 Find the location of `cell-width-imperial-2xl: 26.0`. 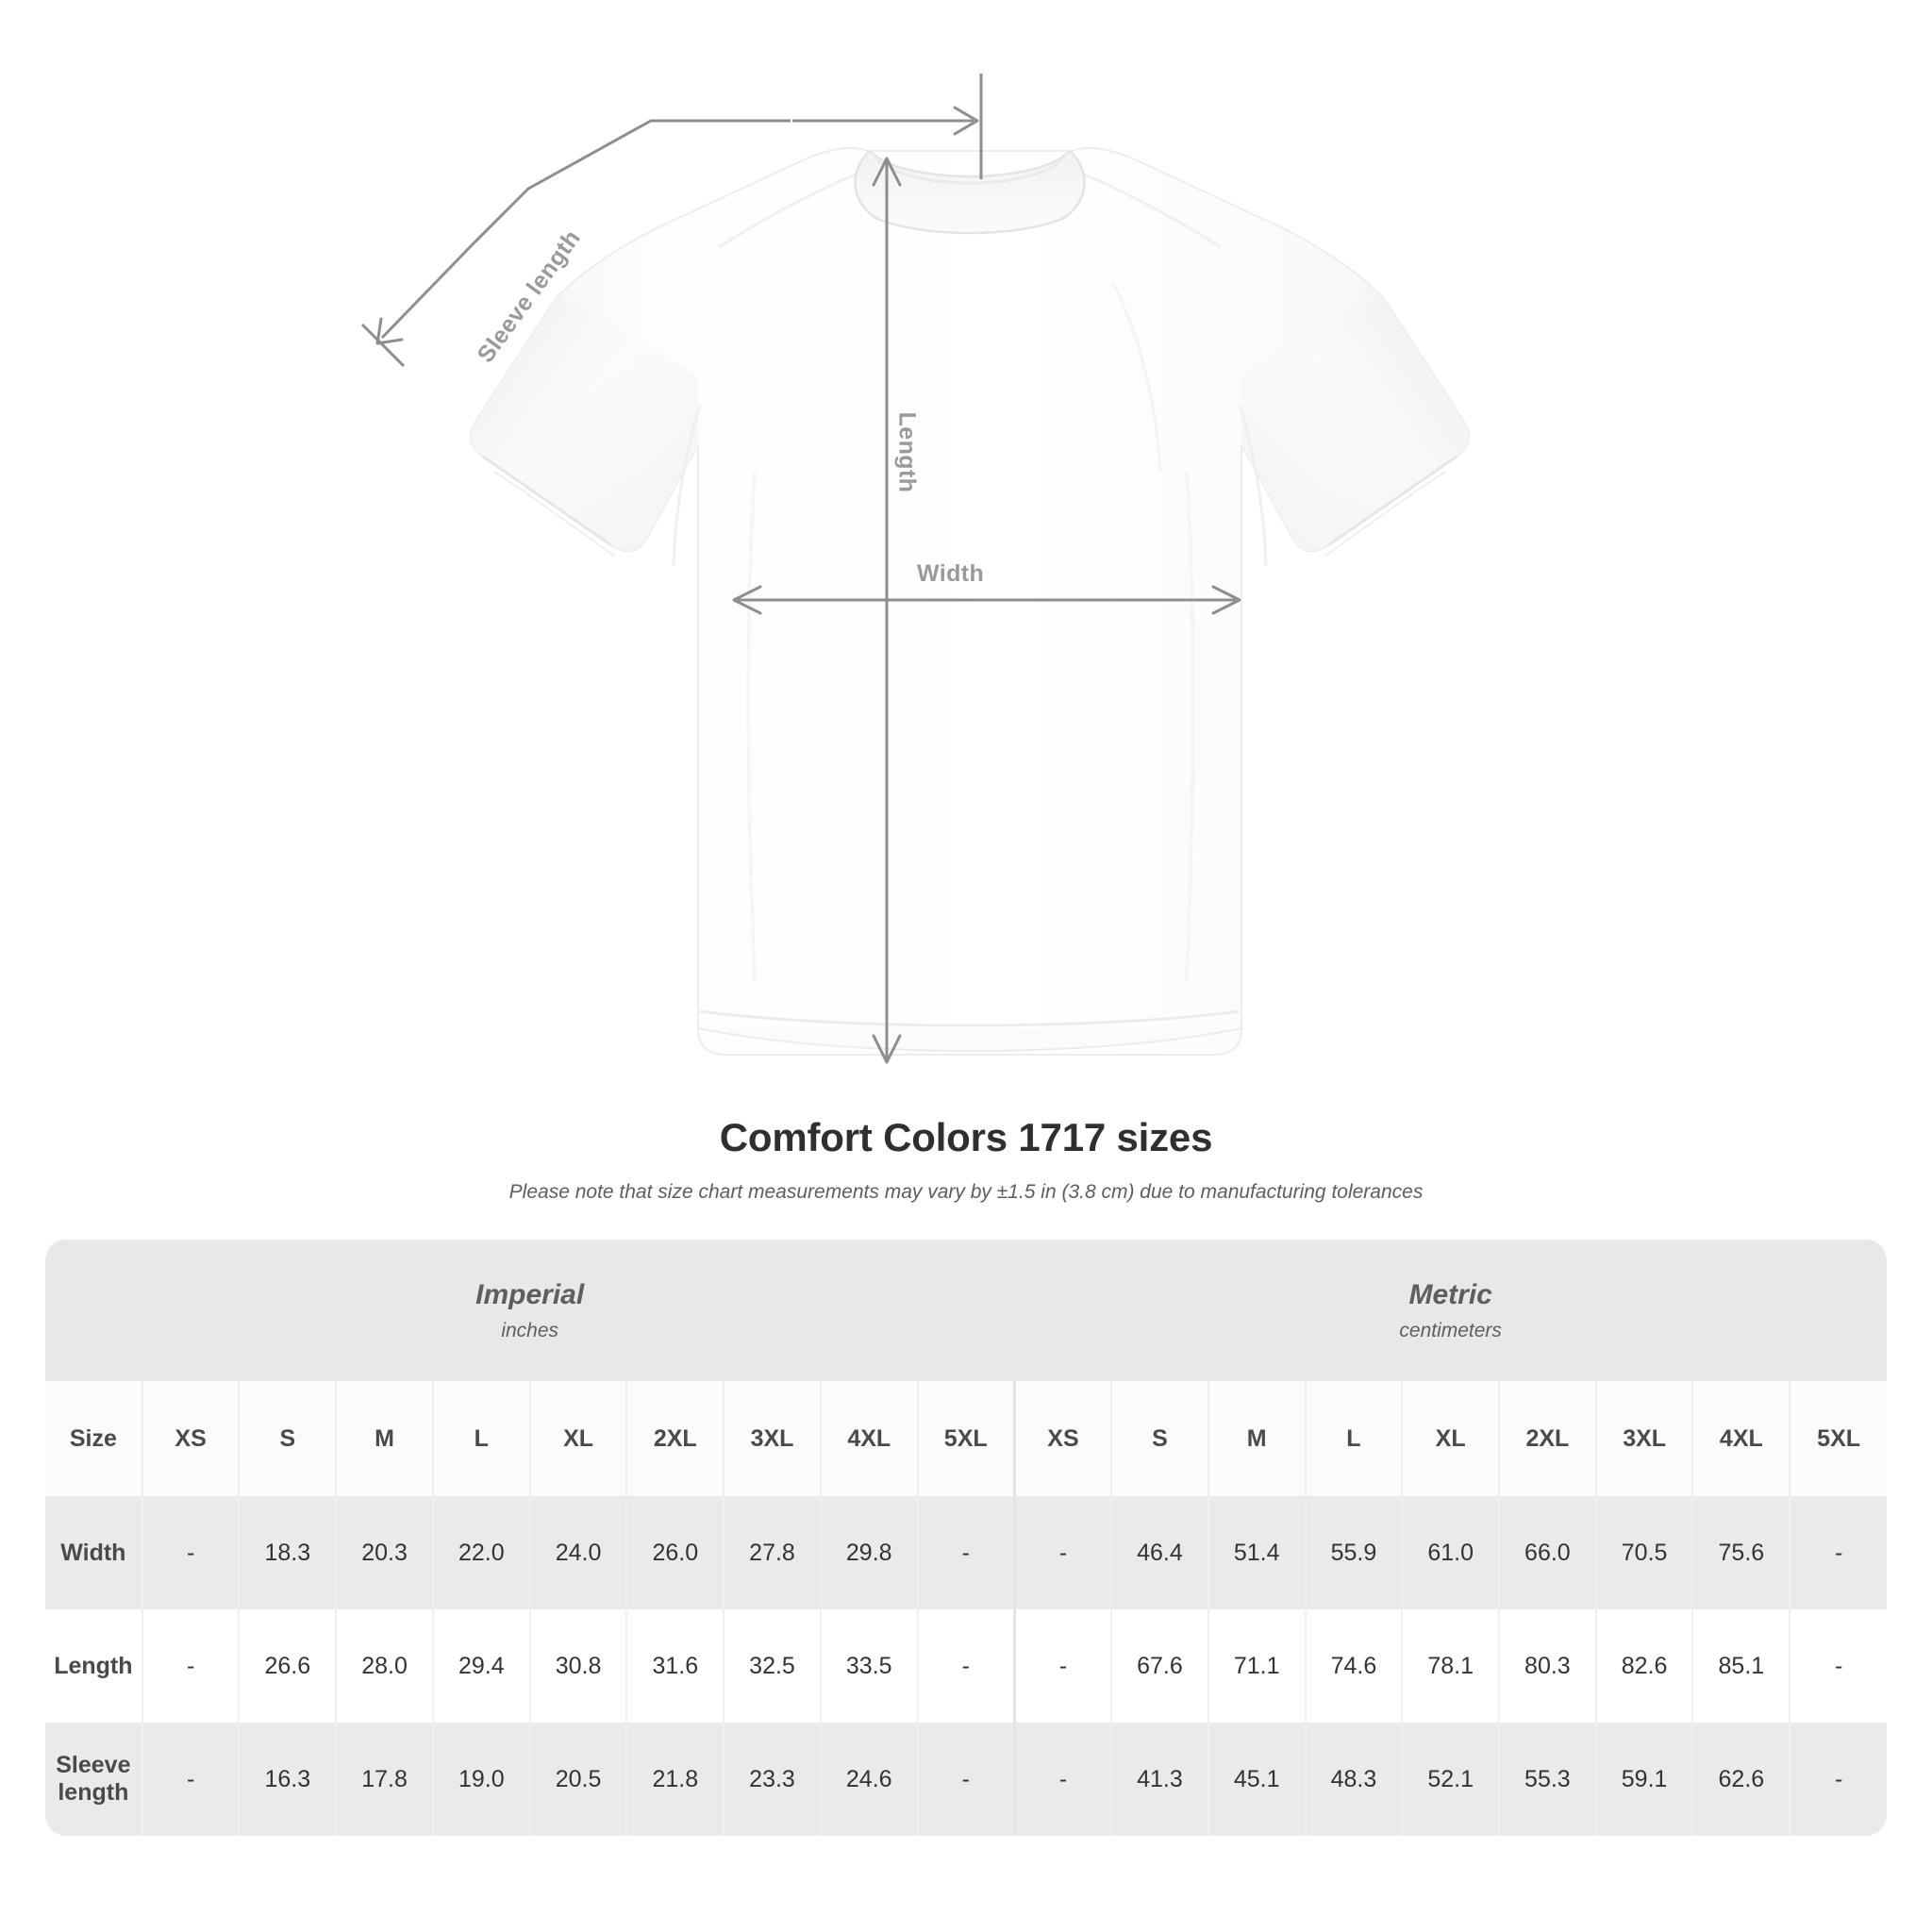

cell-width-imperial-2xl: 26.0 is located at coordinates (675, 1552).